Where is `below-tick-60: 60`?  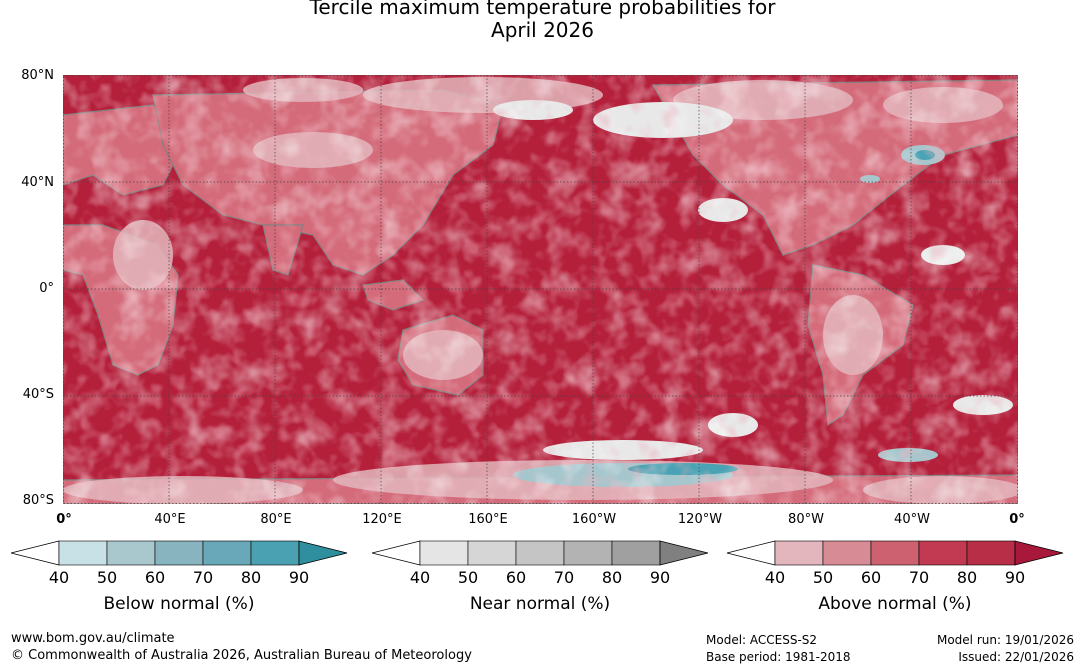 below-tick-60: 60 is located at coordinates (155, 577).